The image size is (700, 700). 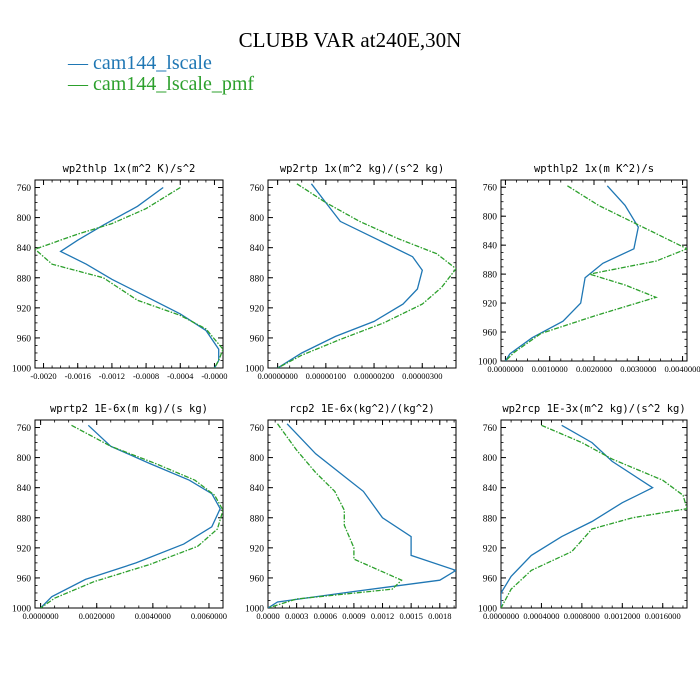 What do you see at coordinates (174, 84) in the screenshot?
I see `legend-label-pmf: cam144_lscale_pmf` at bounding box center [174, 84].